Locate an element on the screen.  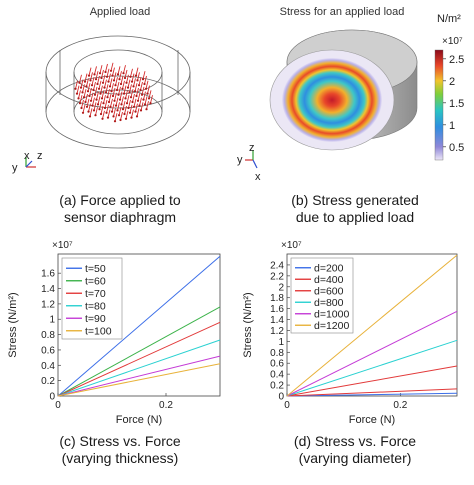
series-line-t=50 is located at coordinates (139, 326).